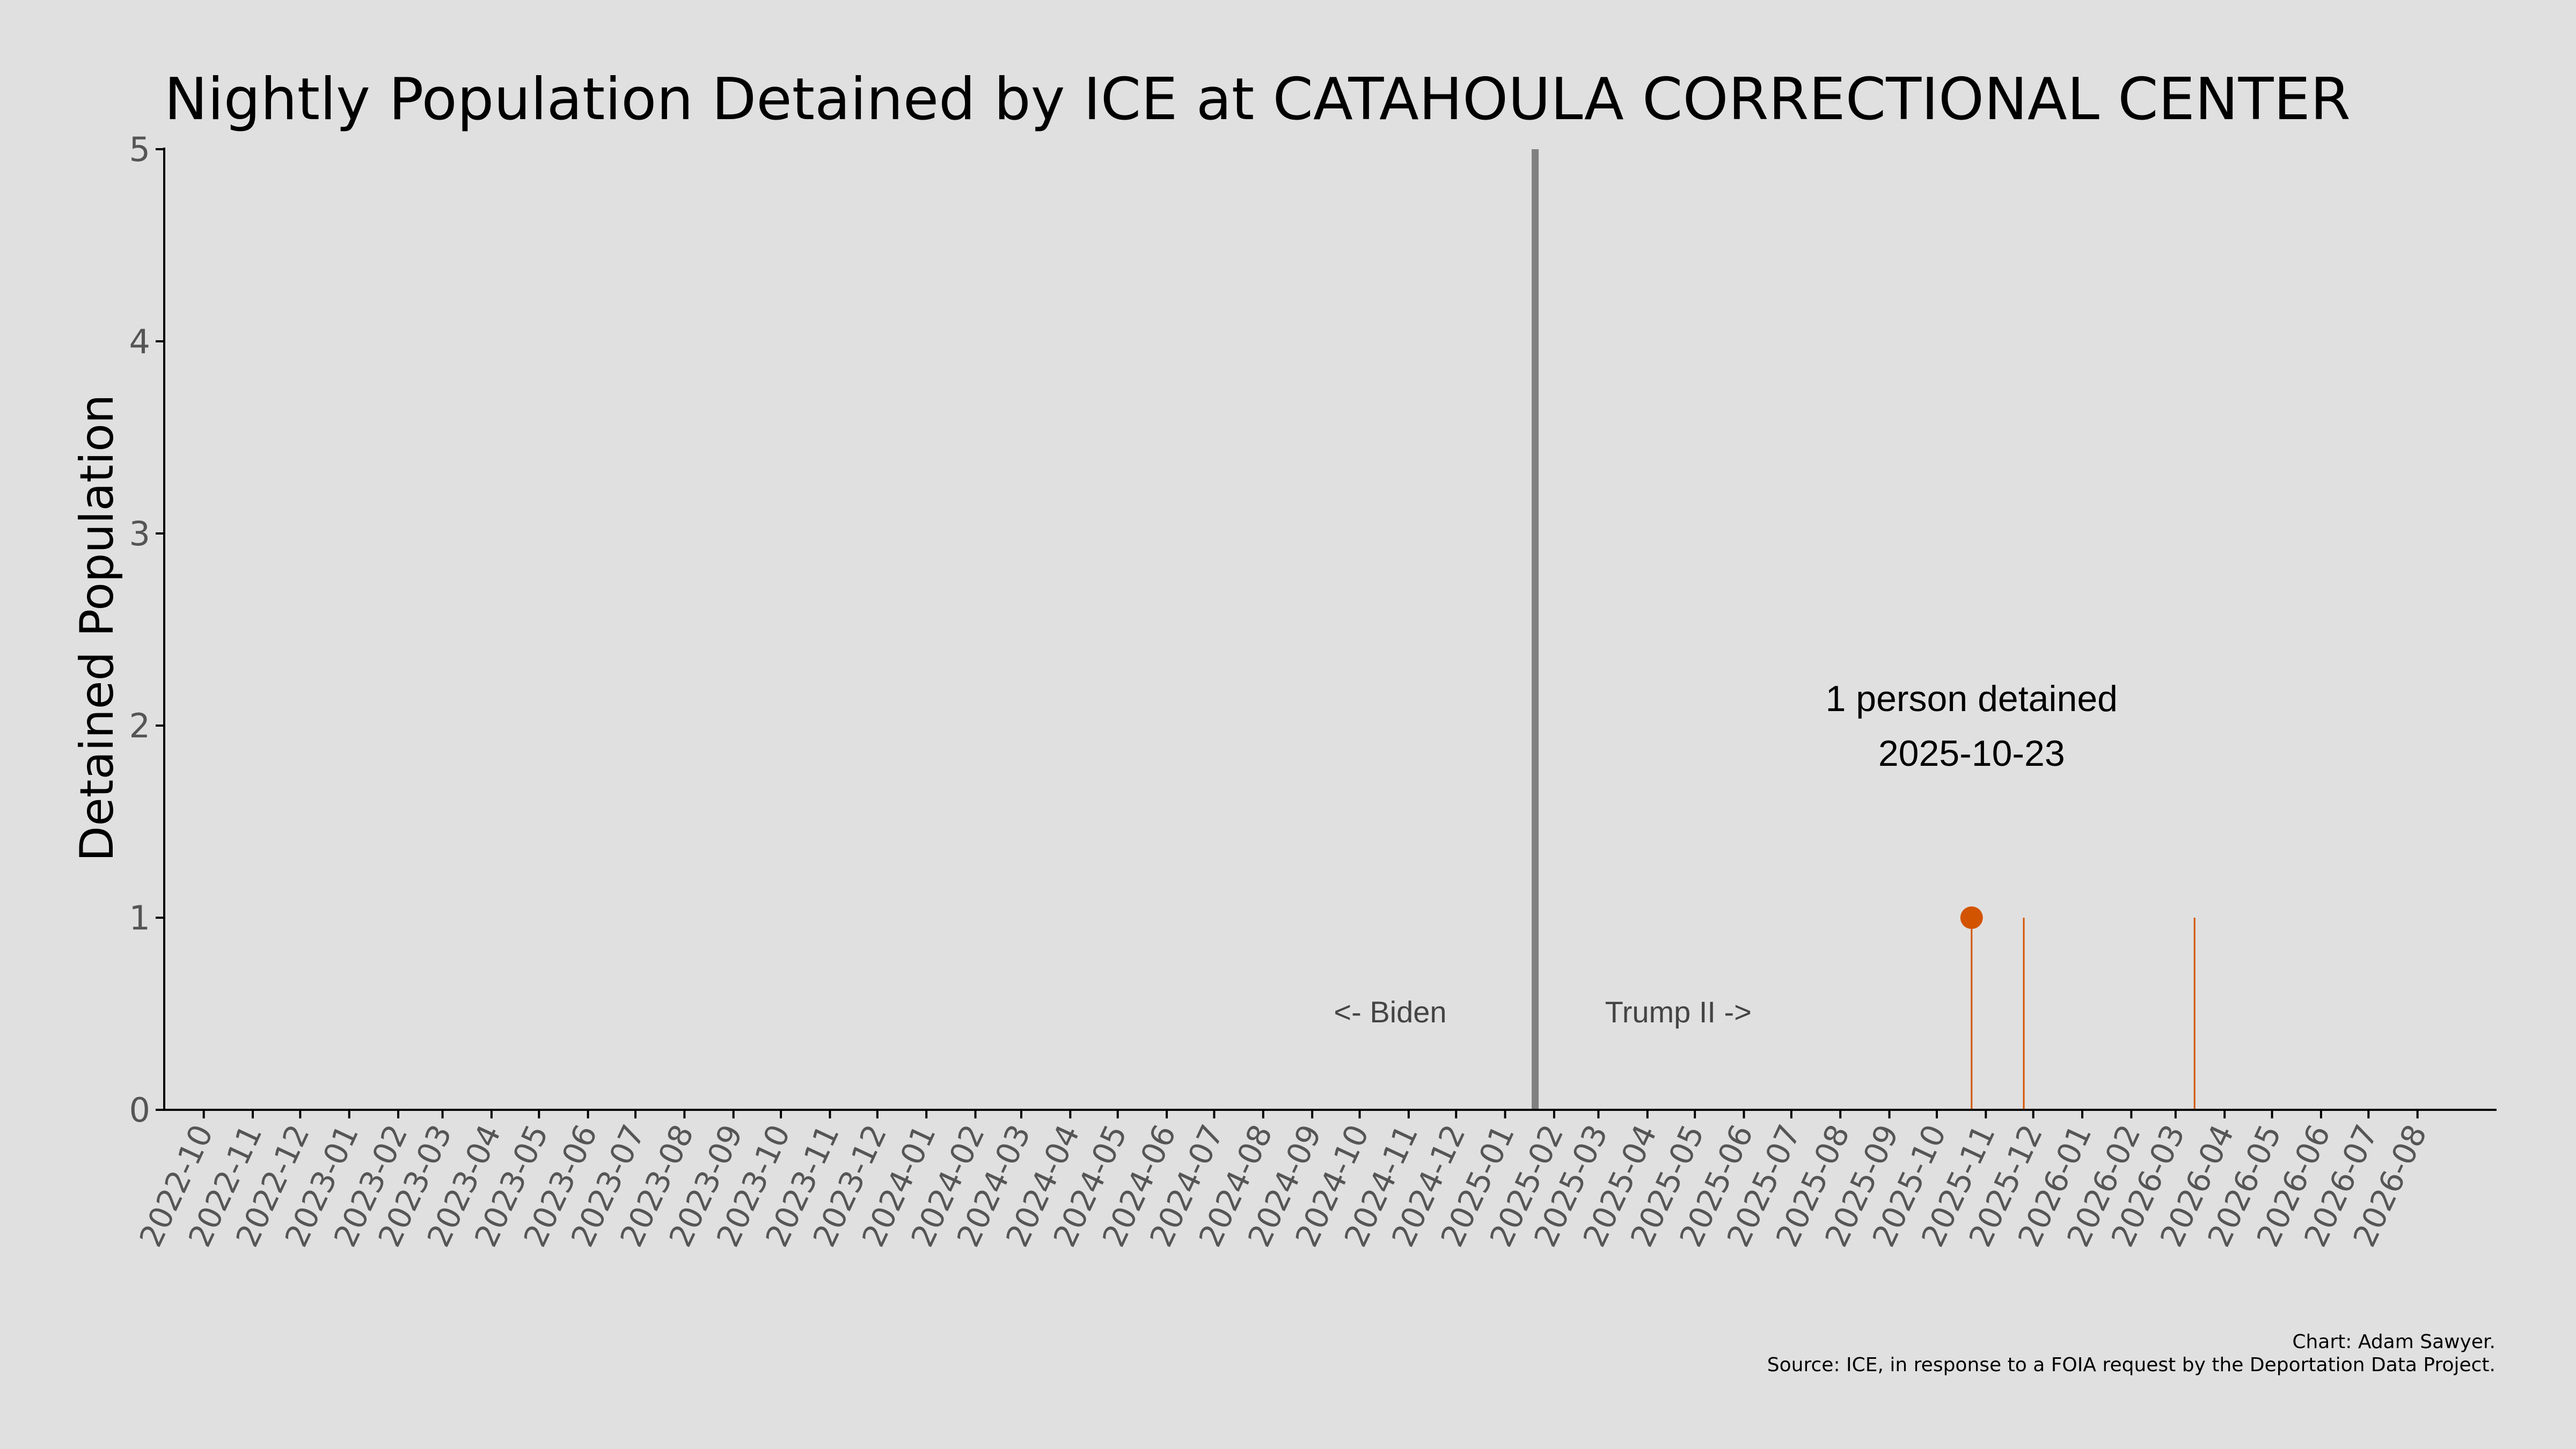 Image resolution: width=2576 pixels, height=1449 pixels. I want to click on y-axis-label: Detained Population, so click(97, 628).